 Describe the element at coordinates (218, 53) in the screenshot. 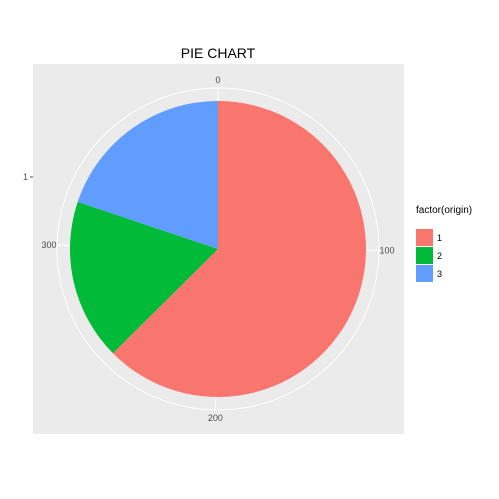

I see `chart-title: PIE CHART` at that location.